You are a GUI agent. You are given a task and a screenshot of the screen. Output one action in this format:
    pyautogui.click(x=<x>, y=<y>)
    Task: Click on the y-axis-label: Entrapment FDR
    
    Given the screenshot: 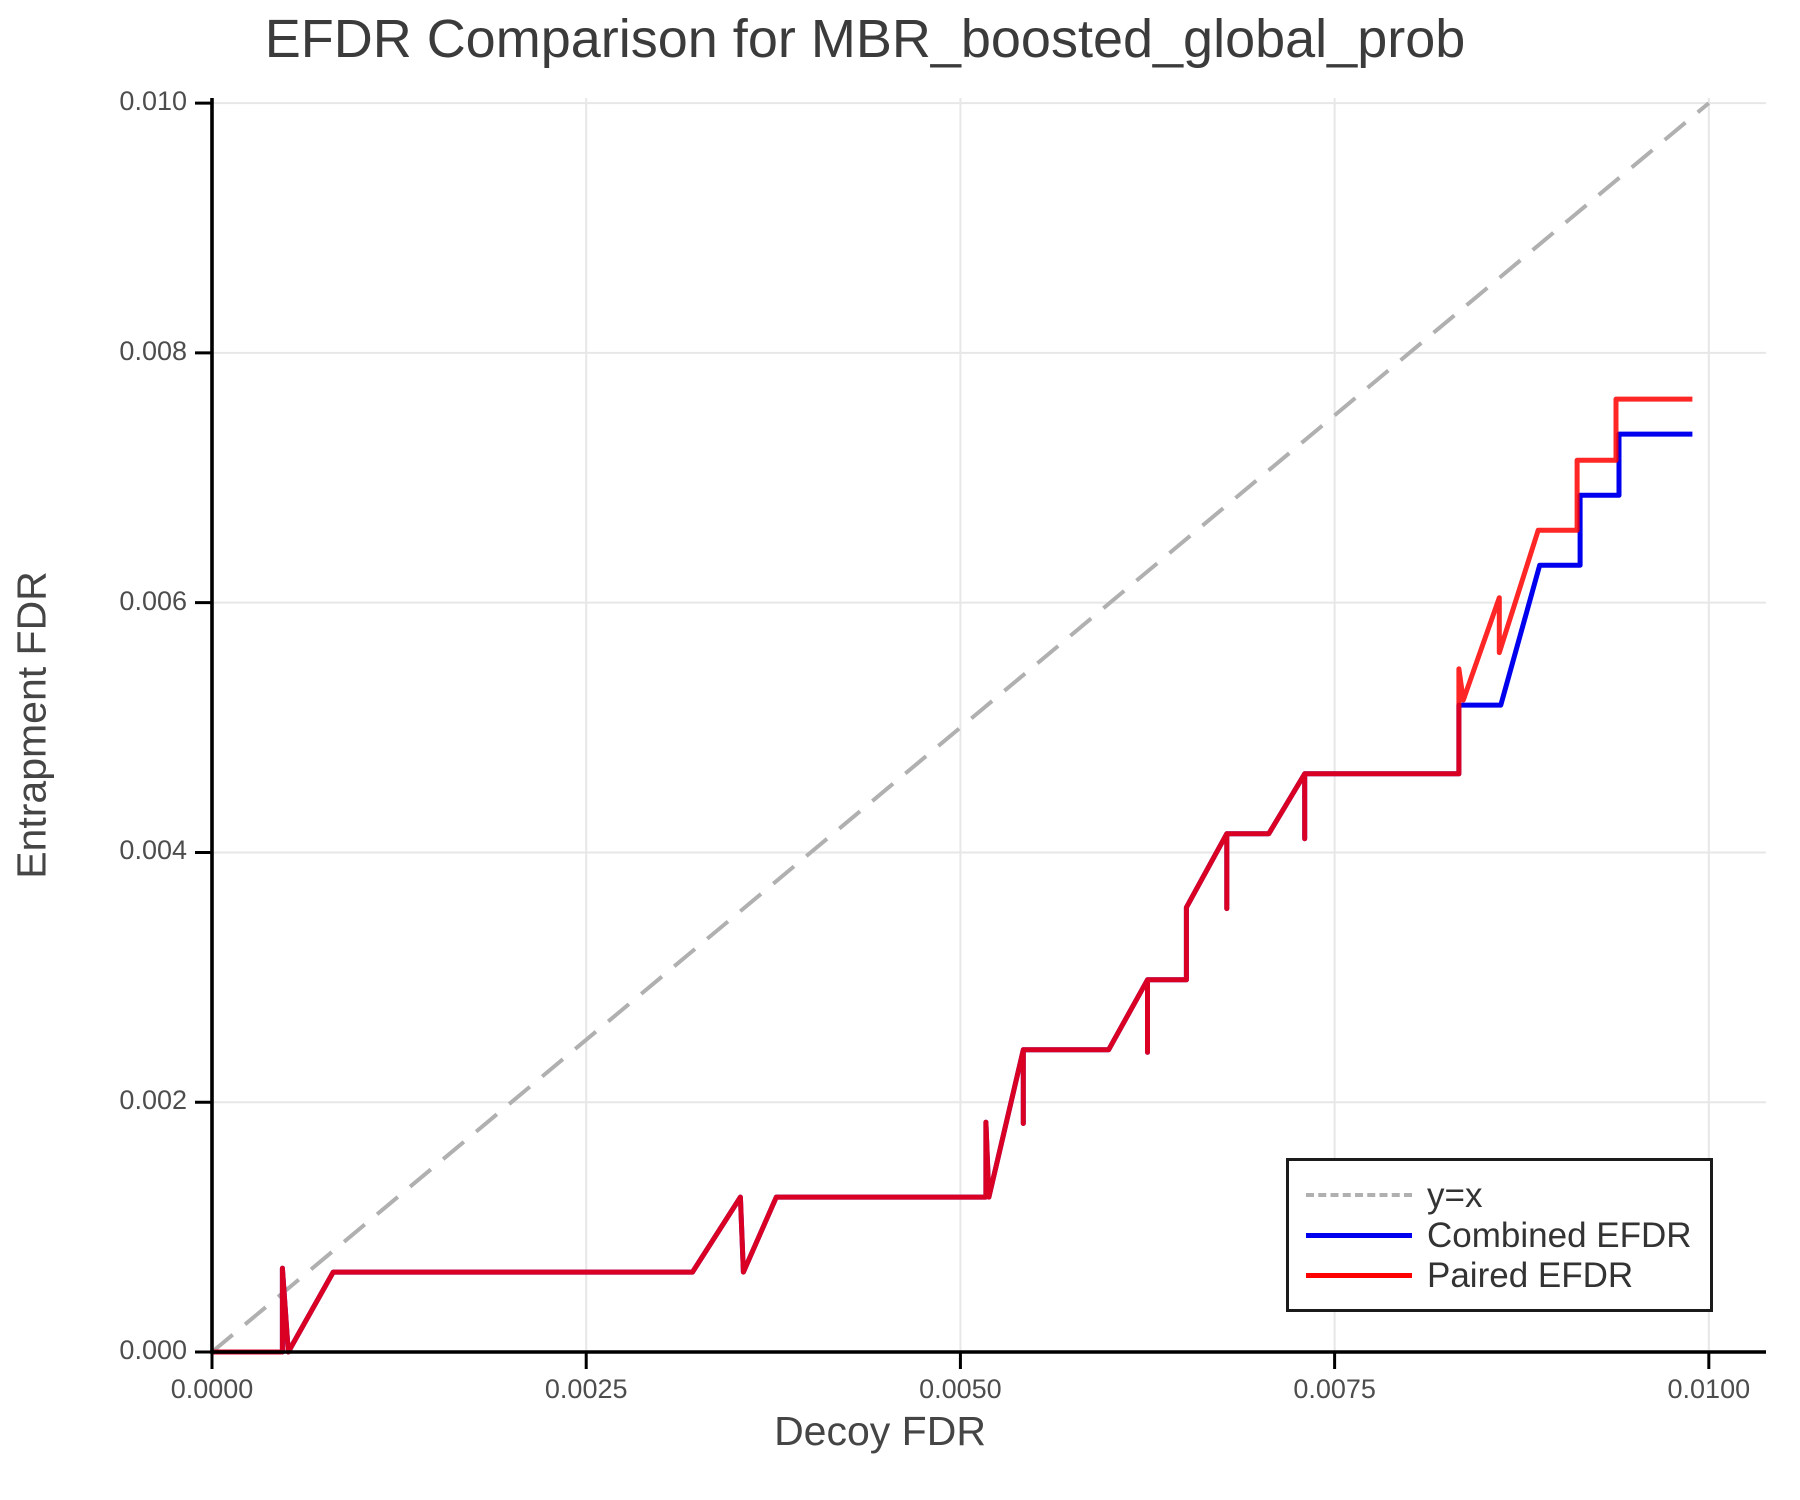 What is the action you would take?
    pyautogui.click(x=31, y=725)
    